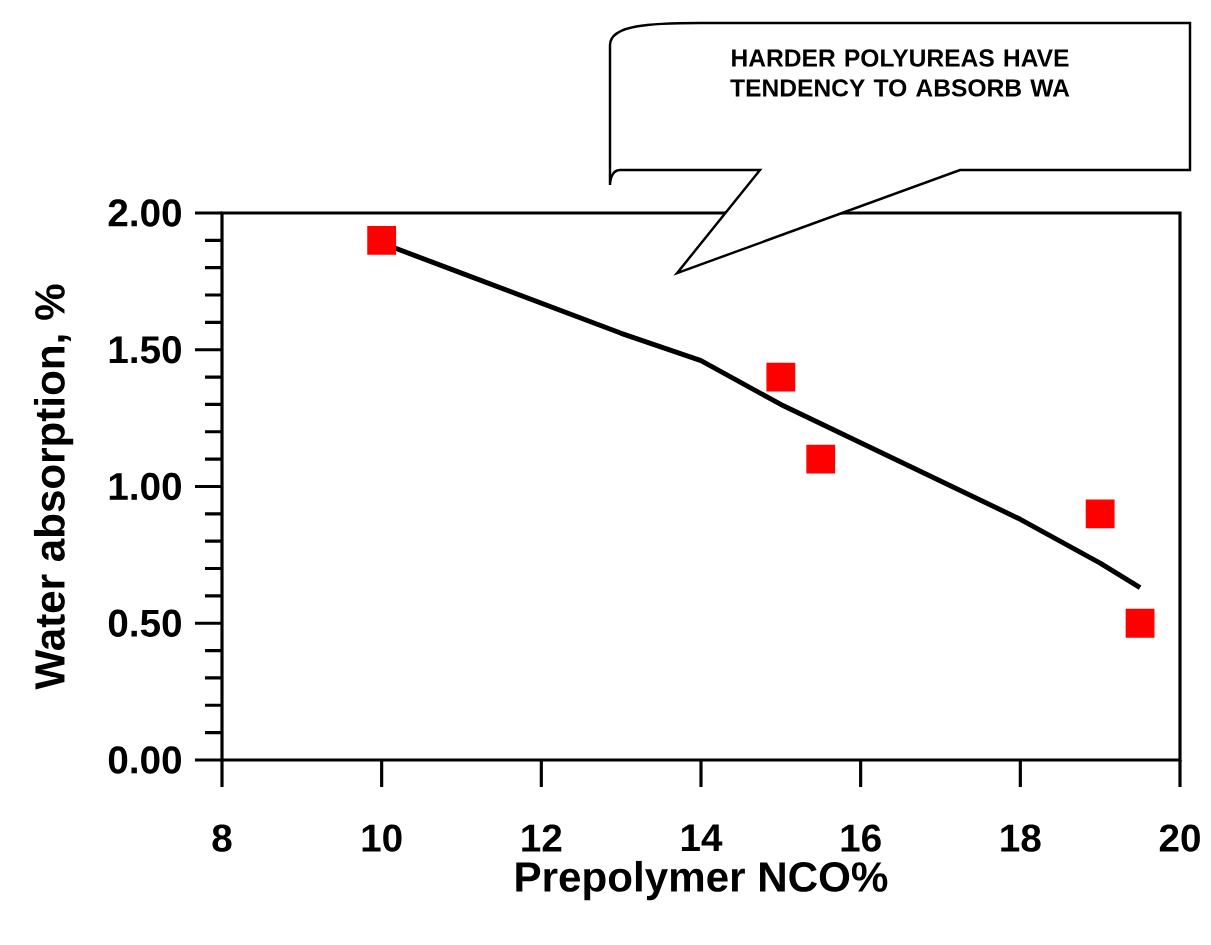 Image resolution: width=1211 pixels, height=945 pixels. What do you see at coordinates (1021, 838) in the screenshot?
I see `x-tick-label: 18` at bounding box center [1021, 838].